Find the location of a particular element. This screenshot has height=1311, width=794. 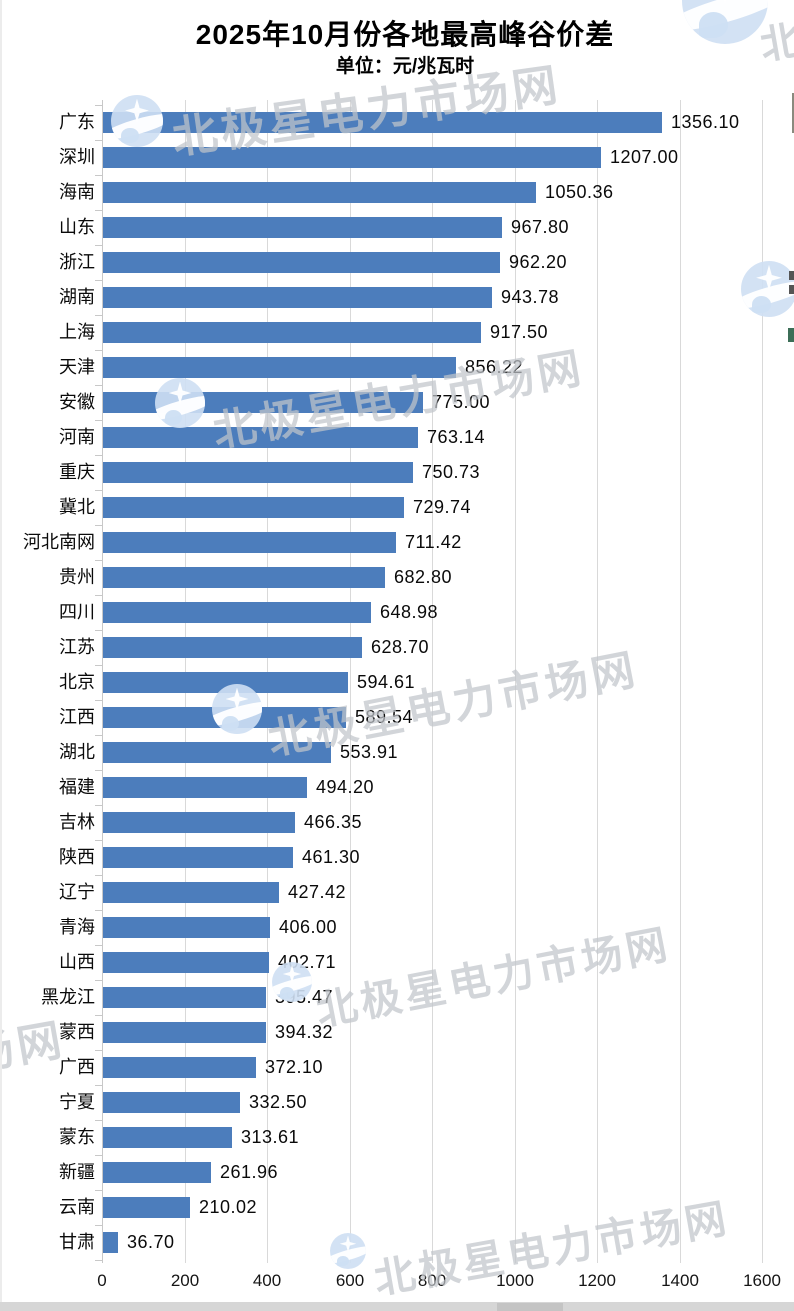

value-label: 750.73 is located at coordinates (451, 472).